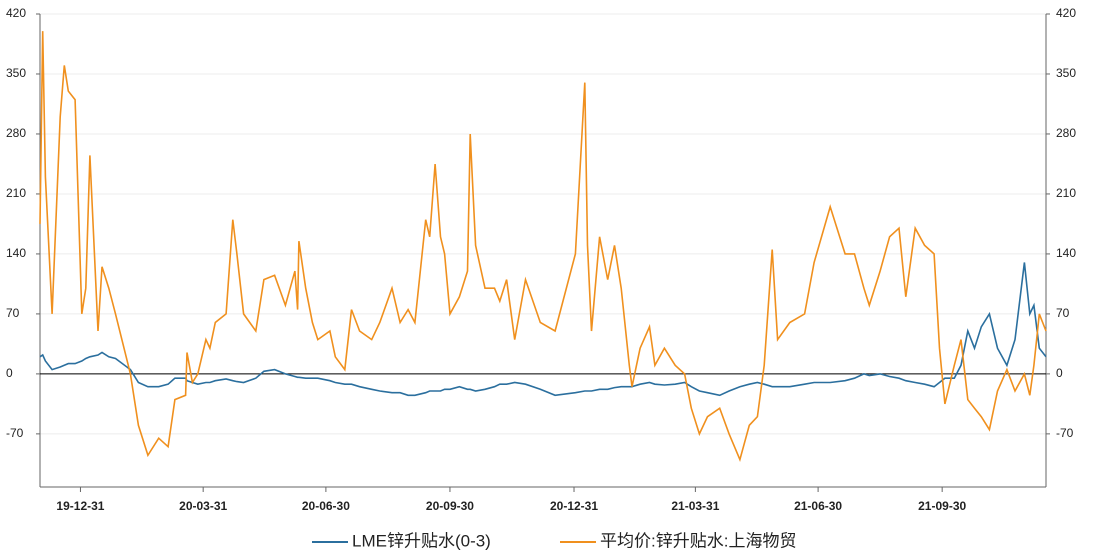 This screenshot has height=554, width=1094. Describe the element at coordinates (818, 506) in the screenshot. I see `x-tick-label: 21-06-30` at that location.